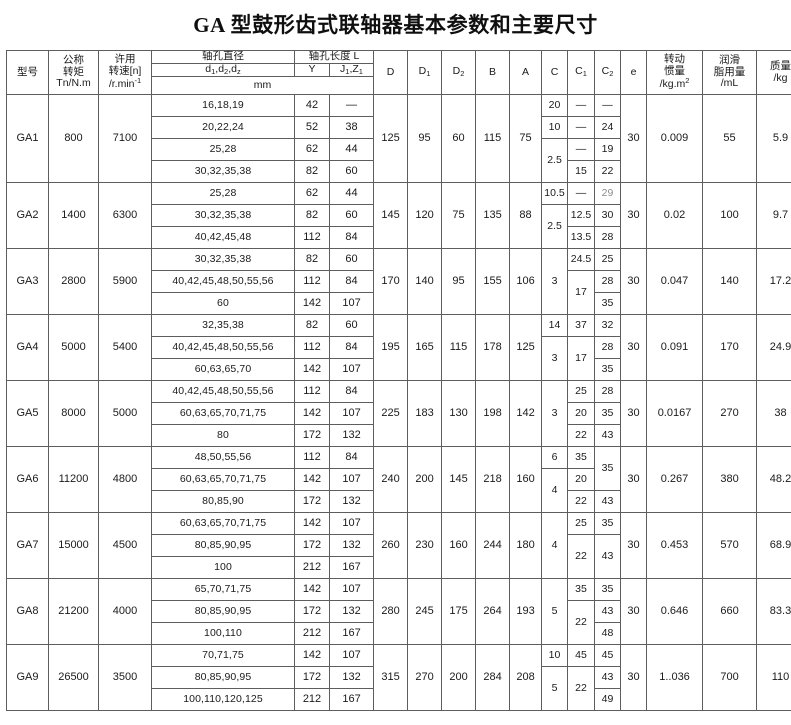  Describe the element at coordinates (675, 480) in the screenshot. I see `cell-moment-of-inertia: 0.267` at that location.